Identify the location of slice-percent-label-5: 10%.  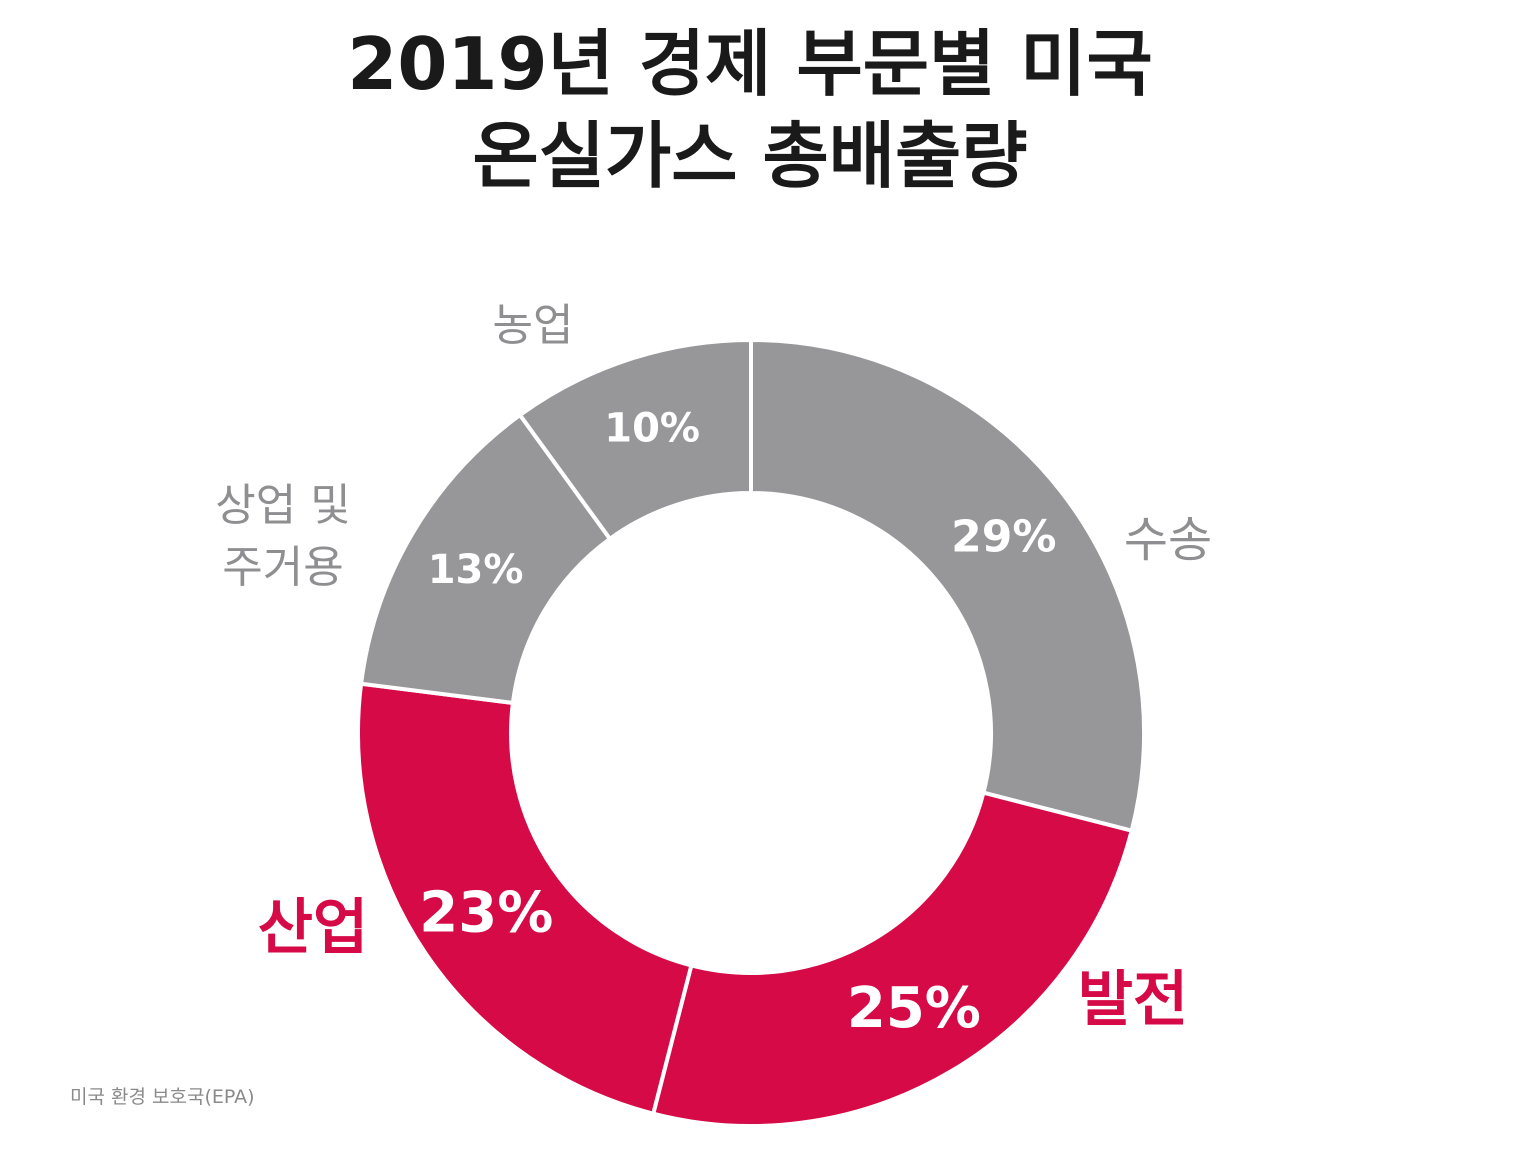
(652, 429).